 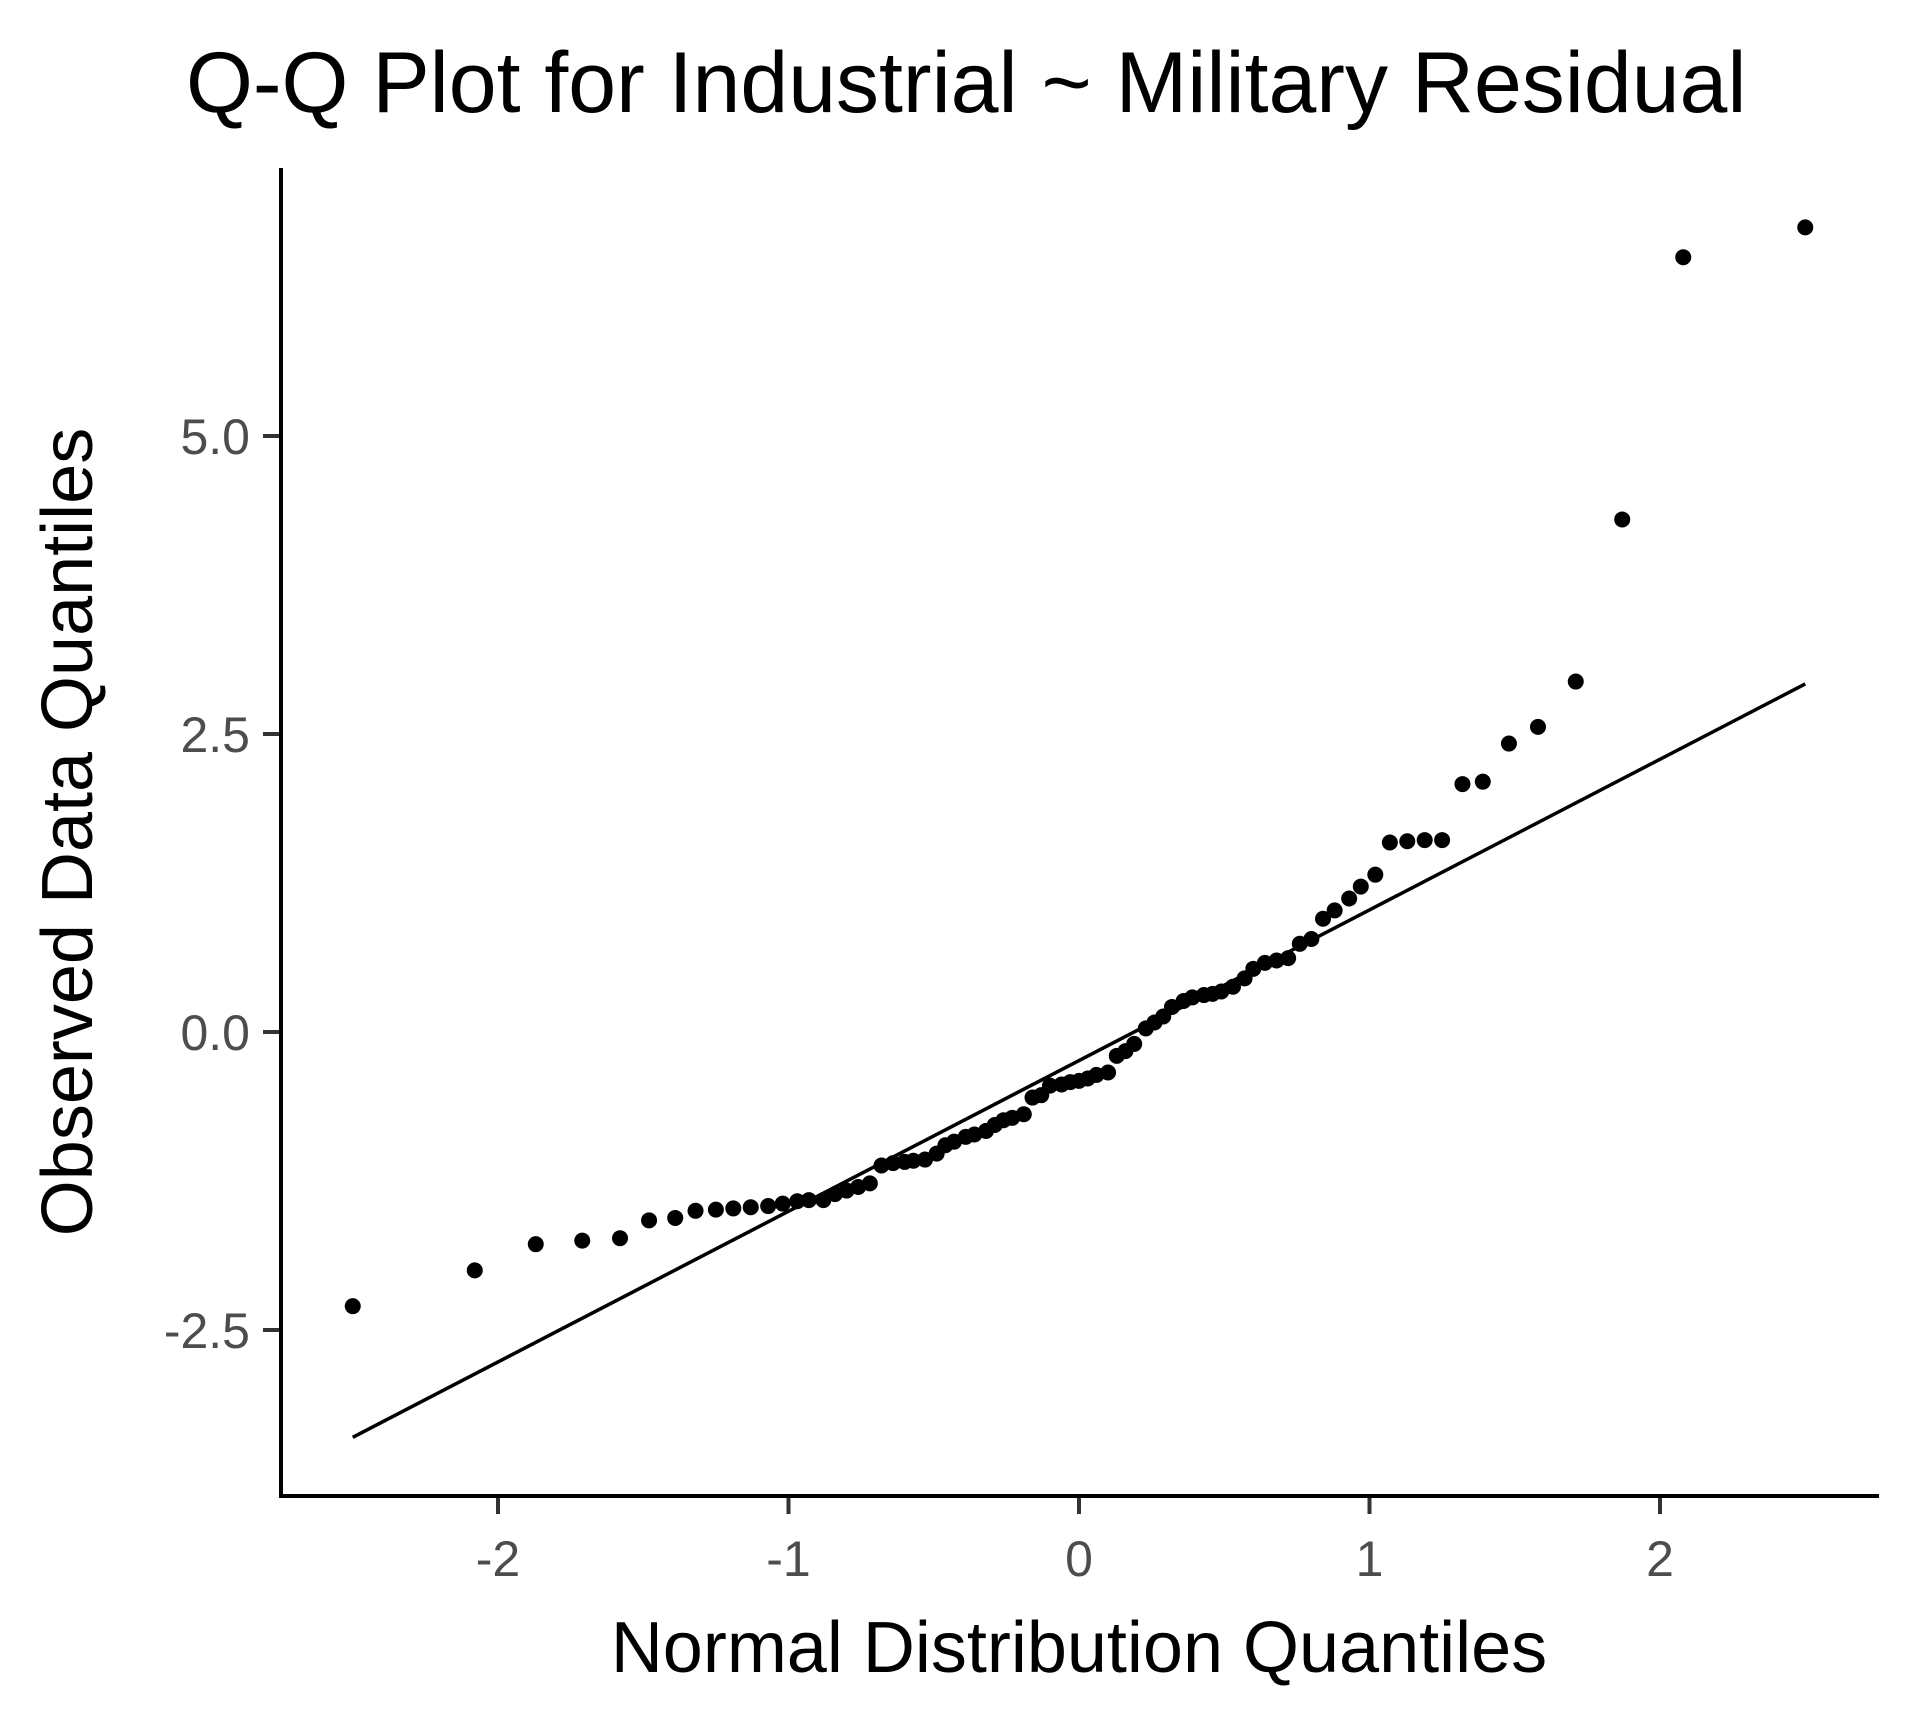 What do you see at coordinates (215, 735) in the screenshot?
I see `y-tick-label: 2.5` at bounding box center [215, 735].